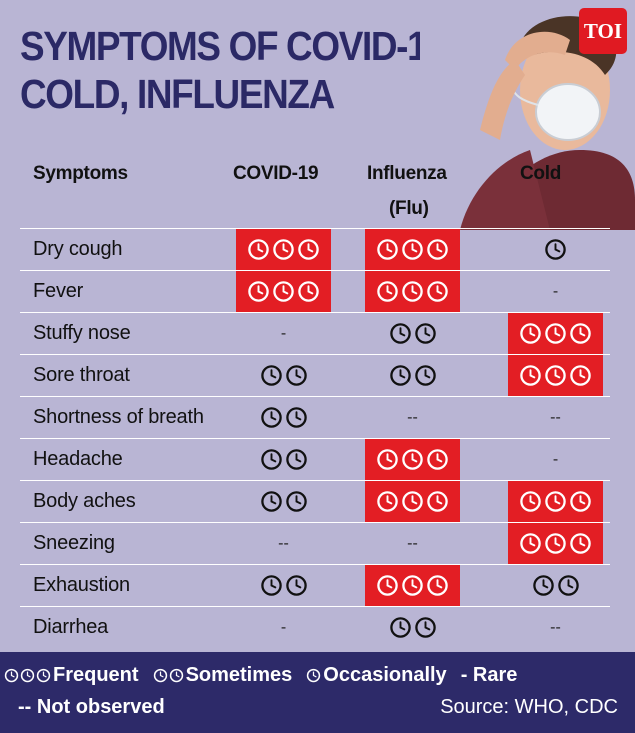  Describe the element at coordinates (315, 585) in the screenshot. I see `table-row: Exhaustion` at that location.